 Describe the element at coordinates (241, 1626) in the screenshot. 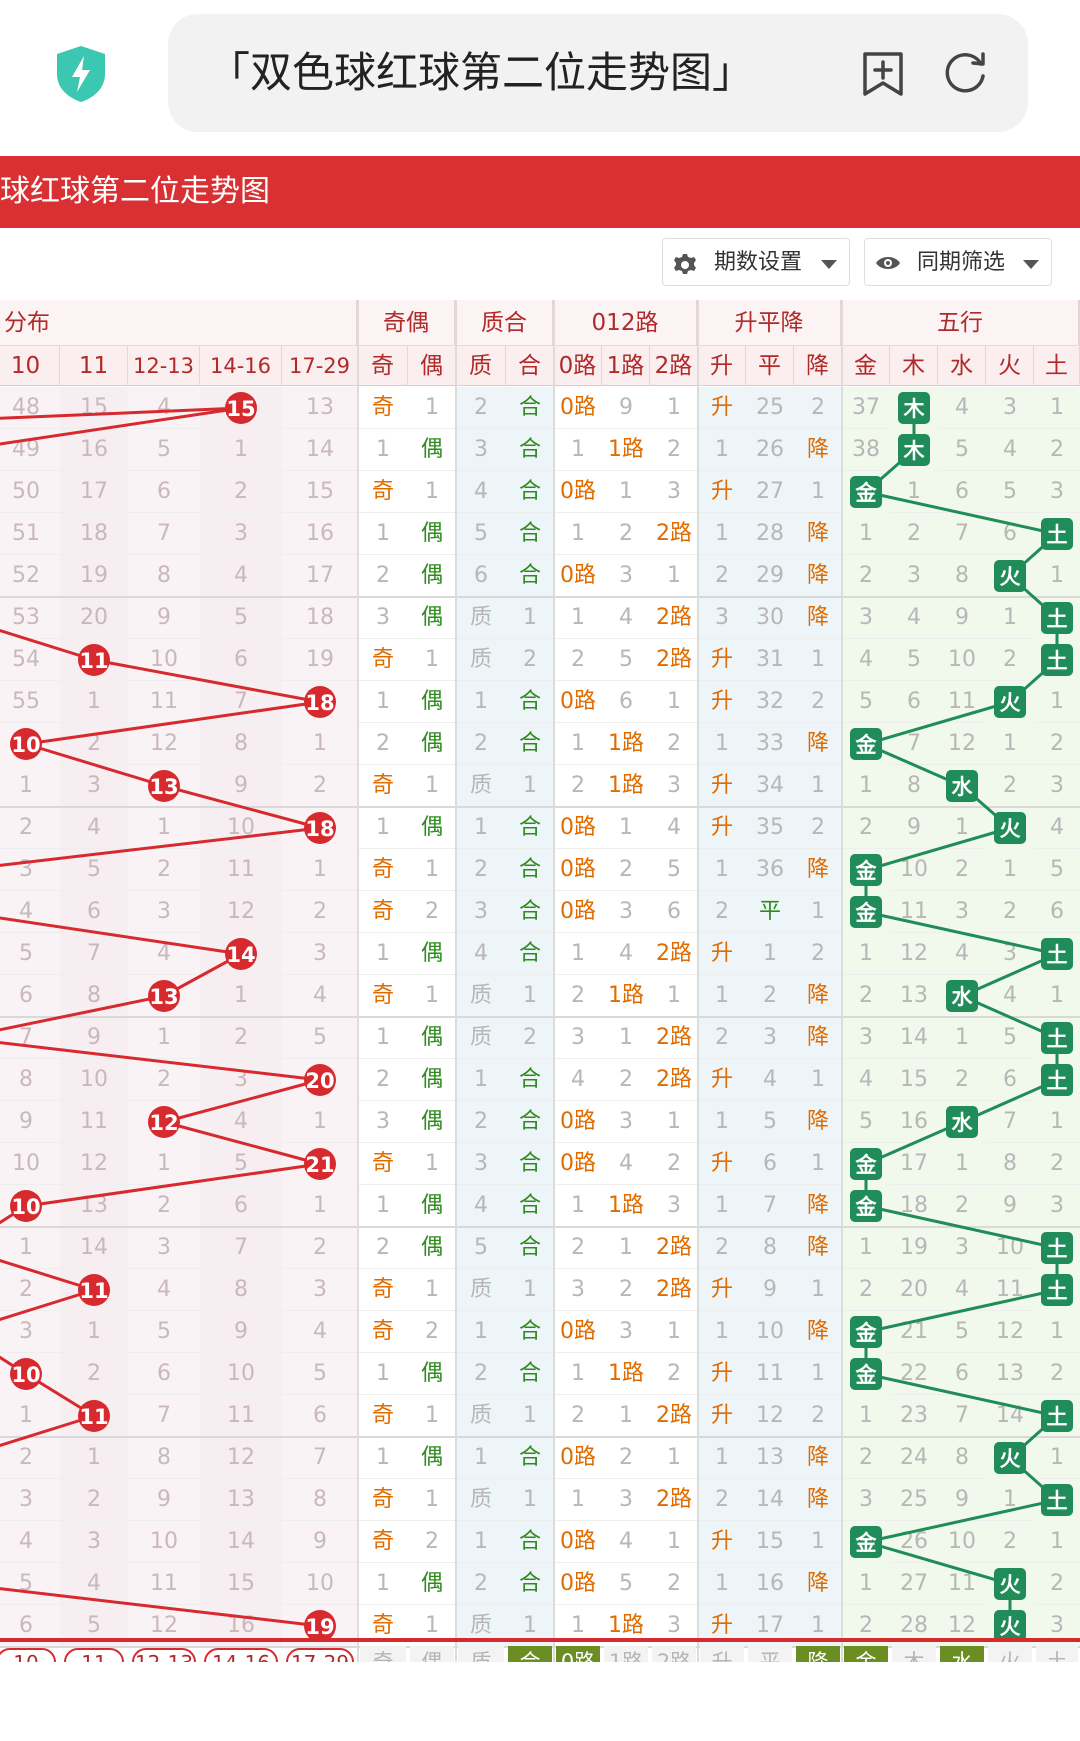

I see `table-cell: 16` at that location.